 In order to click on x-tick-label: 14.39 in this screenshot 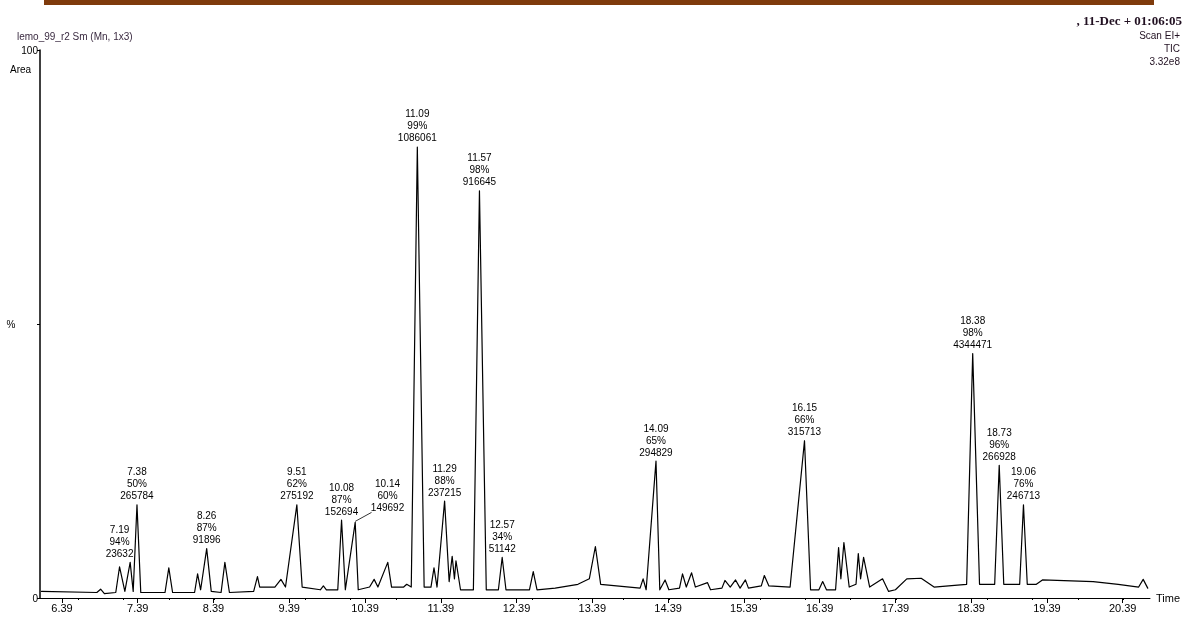, I will do `click(668, 607)`.